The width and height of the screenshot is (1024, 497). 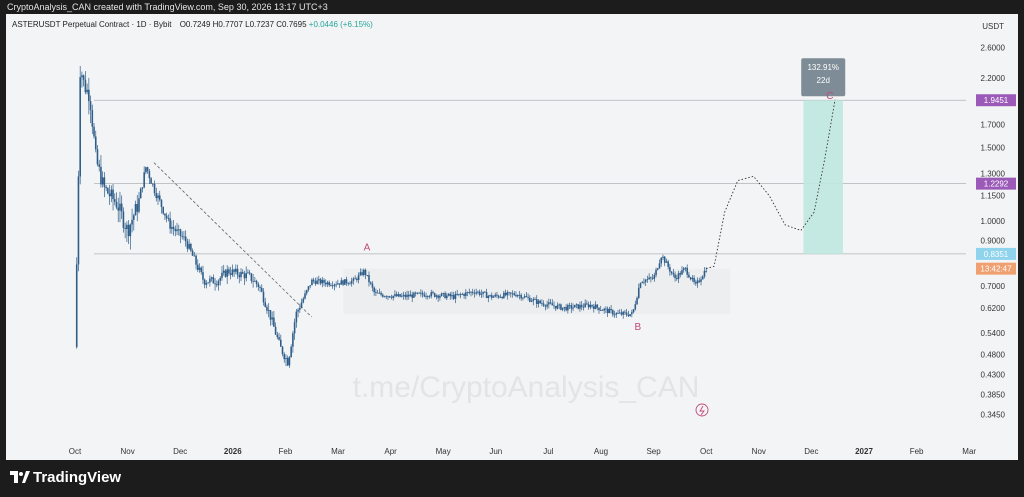 What do you see at coordinates (811, 451) in the screenshot?
I see `x-tick-label: Dec` at bounding box center [811, 451].